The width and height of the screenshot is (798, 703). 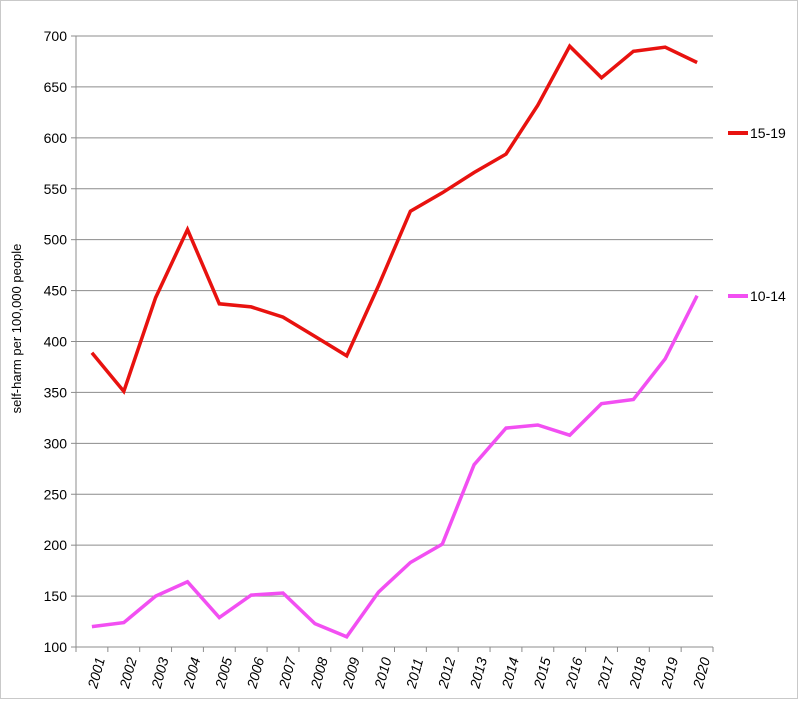 What do you see at coordinates (16, 329) in the screenshot?
I see `y-axis-label: self-harm per 100,000 people` at bounding box center [16, 329].